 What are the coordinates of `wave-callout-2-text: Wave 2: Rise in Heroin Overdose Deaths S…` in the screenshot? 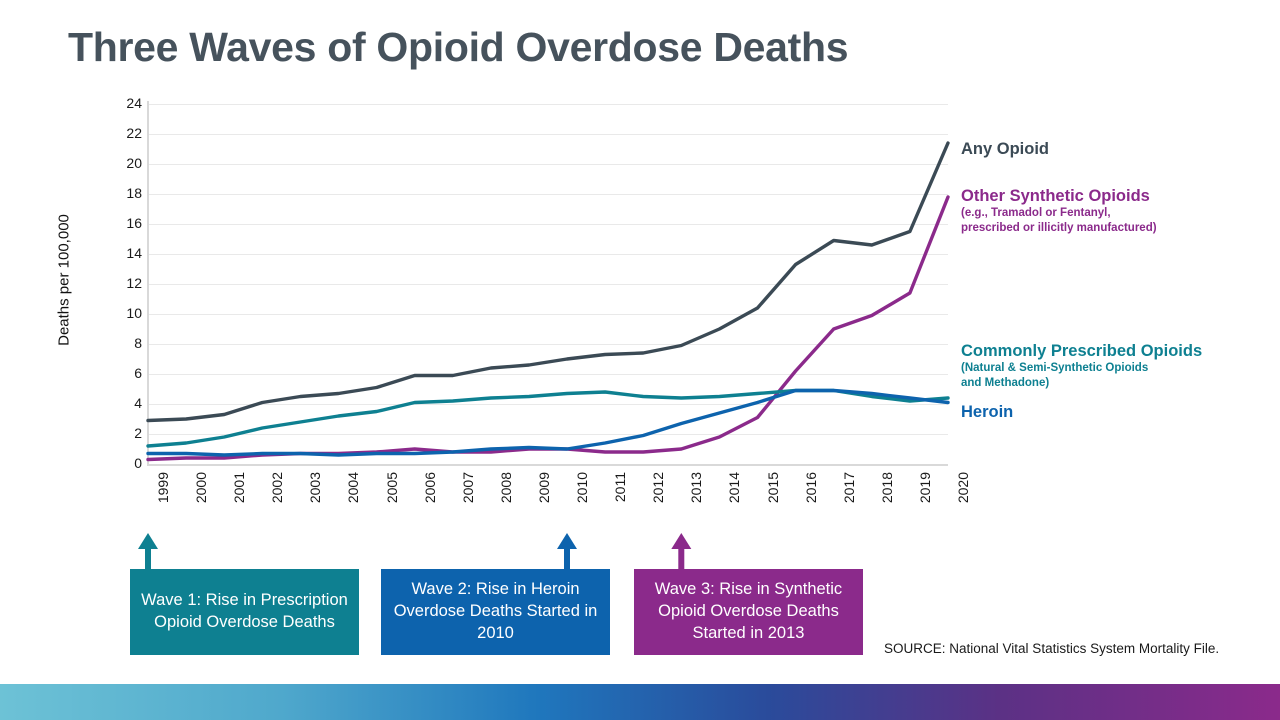 It's located at (495, 611).